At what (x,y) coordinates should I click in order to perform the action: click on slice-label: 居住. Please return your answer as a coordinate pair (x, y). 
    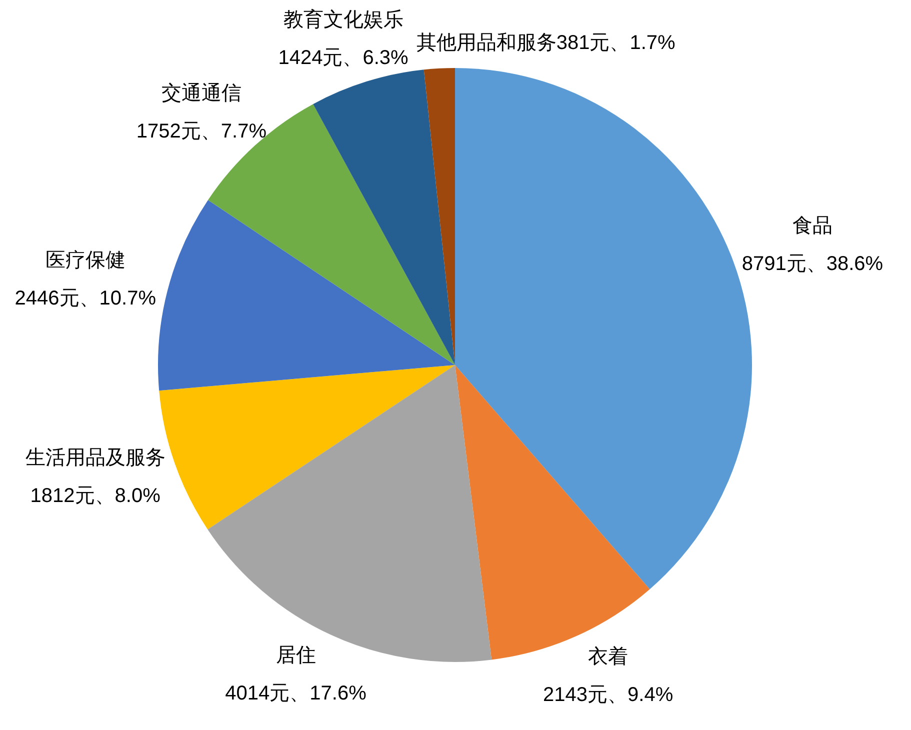
    Looking at the image, I should click on (296, 655).